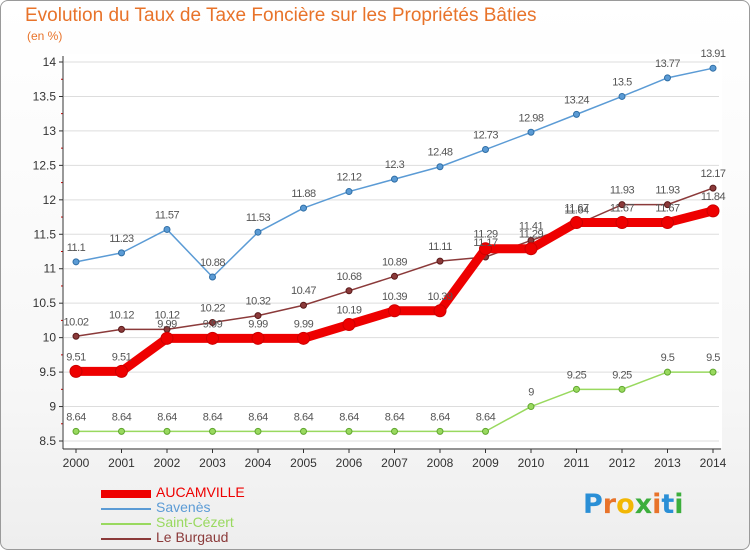 The width and height of the screenshot is (750, 550). Describe the element at coordinates (713, 358) in the screenshot. I see `data-label: 9.5` at that location.